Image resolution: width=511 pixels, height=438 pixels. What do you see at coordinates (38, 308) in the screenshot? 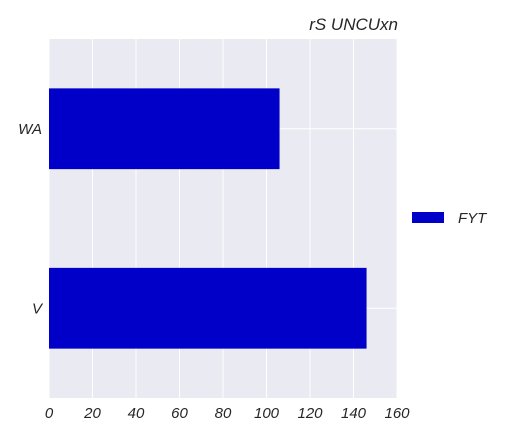
I see `y-tick-label: V` at bounding box center [38, 308].